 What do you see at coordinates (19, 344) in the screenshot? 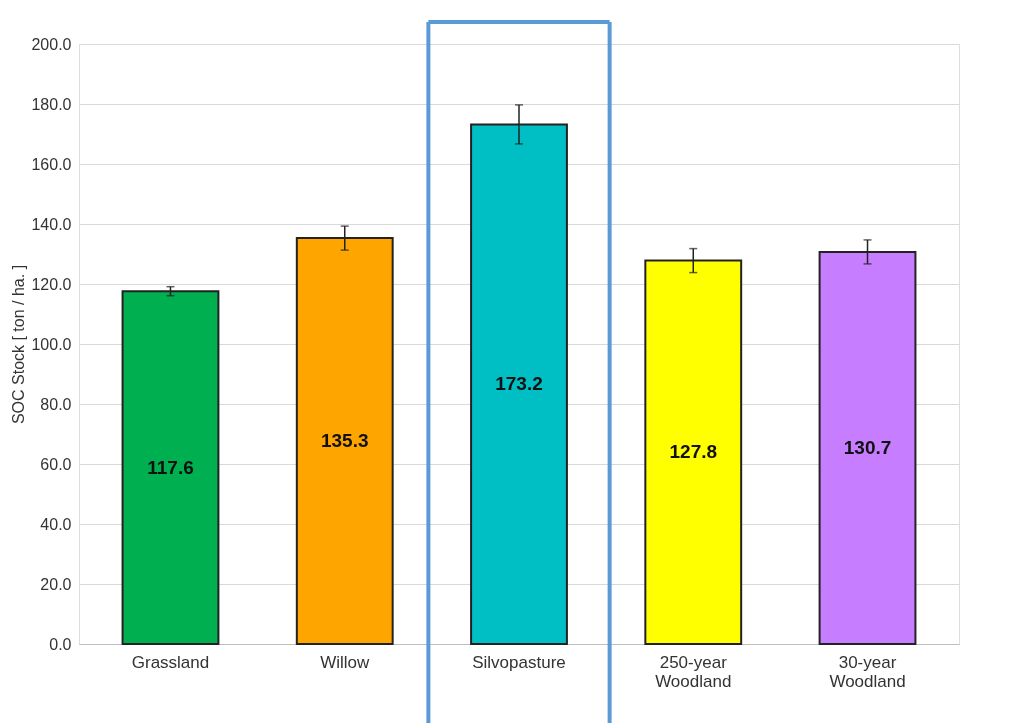
I see `y-axis-title: SOC Stock [ ton / ha. ]` at bounding box center [19, 344].